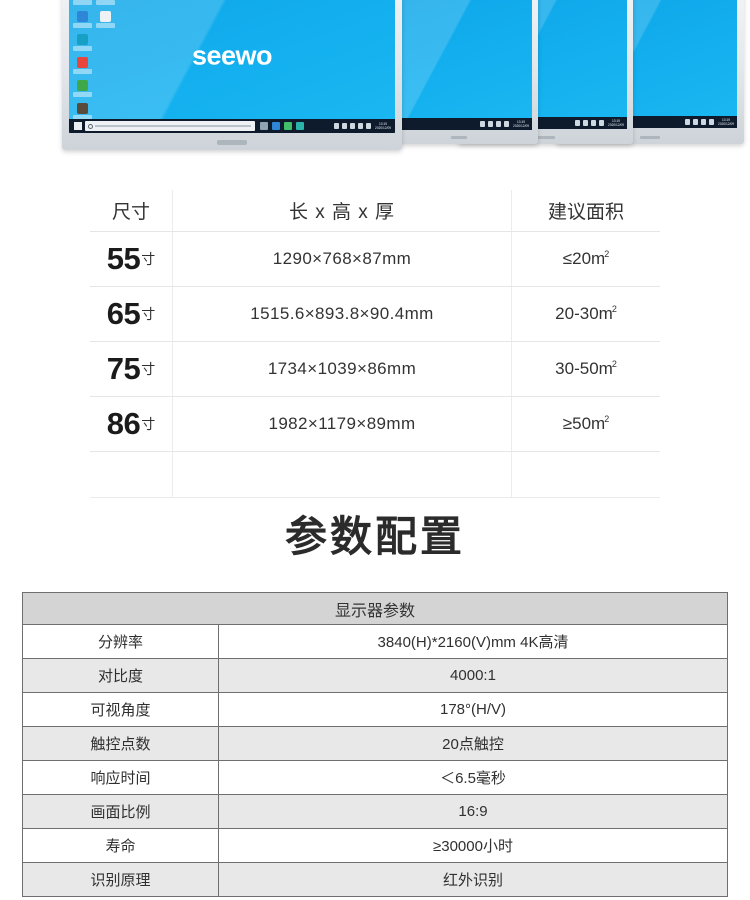 The image size is (750, 900). What do you see at coordinates (473, 709) in the screenshot?
I see `spec-value: 178°(H/V)` at bounding box center [473, 709].